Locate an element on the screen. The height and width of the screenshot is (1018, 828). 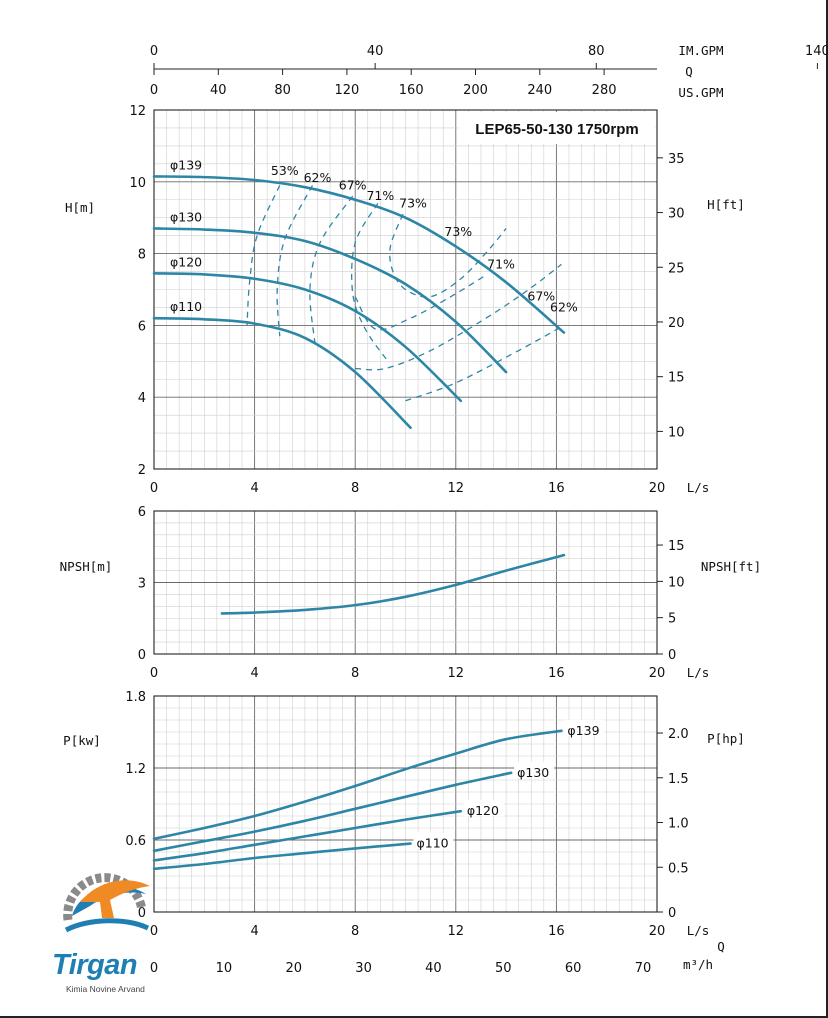
head-curve-label: φ120 is located at coordinates (186, 261).